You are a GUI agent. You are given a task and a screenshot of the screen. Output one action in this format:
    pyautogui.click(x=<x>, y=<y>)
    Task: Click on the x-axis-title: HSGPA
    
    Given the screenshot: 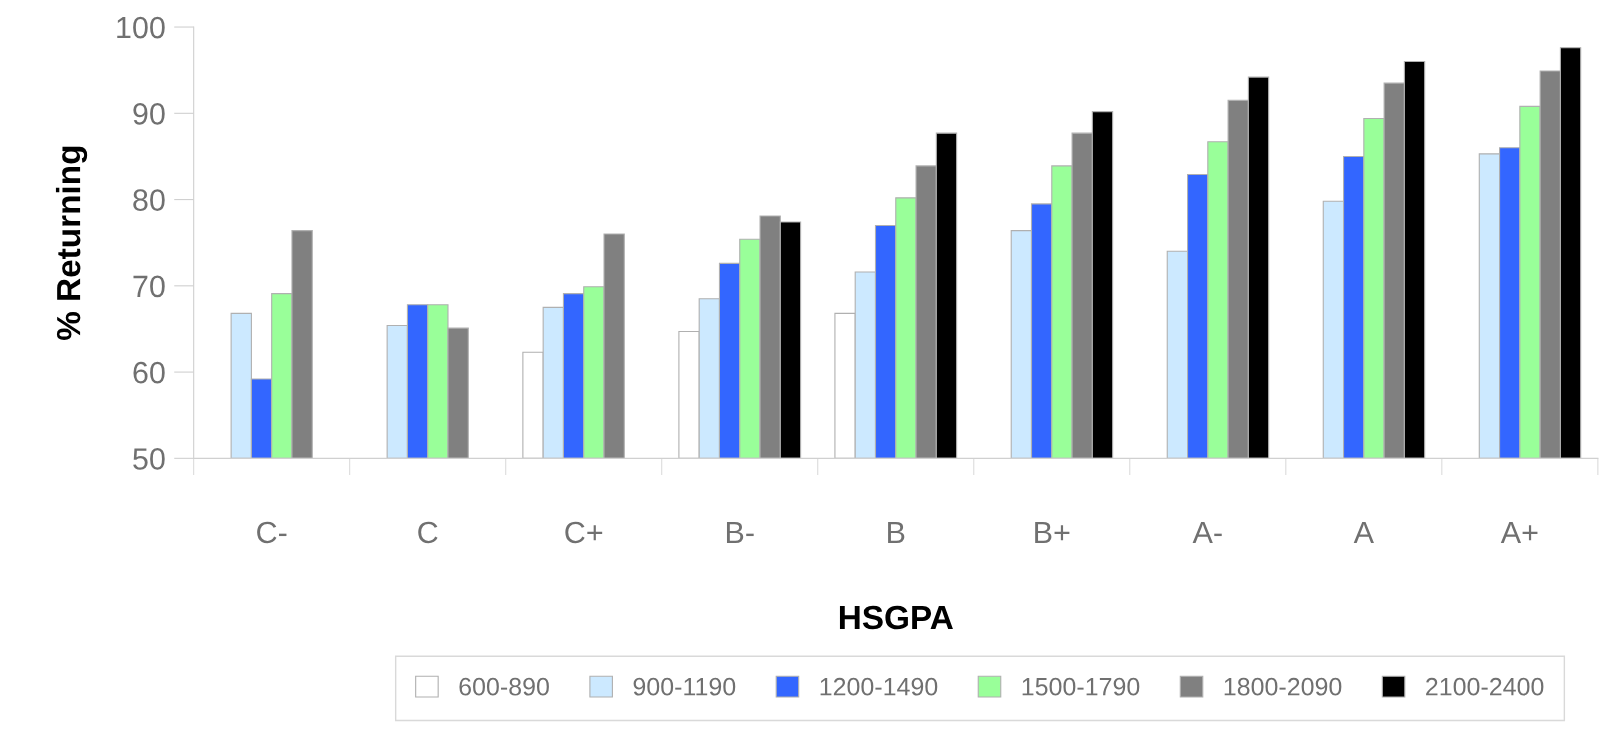 What is the action you would take?
    pyautogui.click(x=896, y=617)
    